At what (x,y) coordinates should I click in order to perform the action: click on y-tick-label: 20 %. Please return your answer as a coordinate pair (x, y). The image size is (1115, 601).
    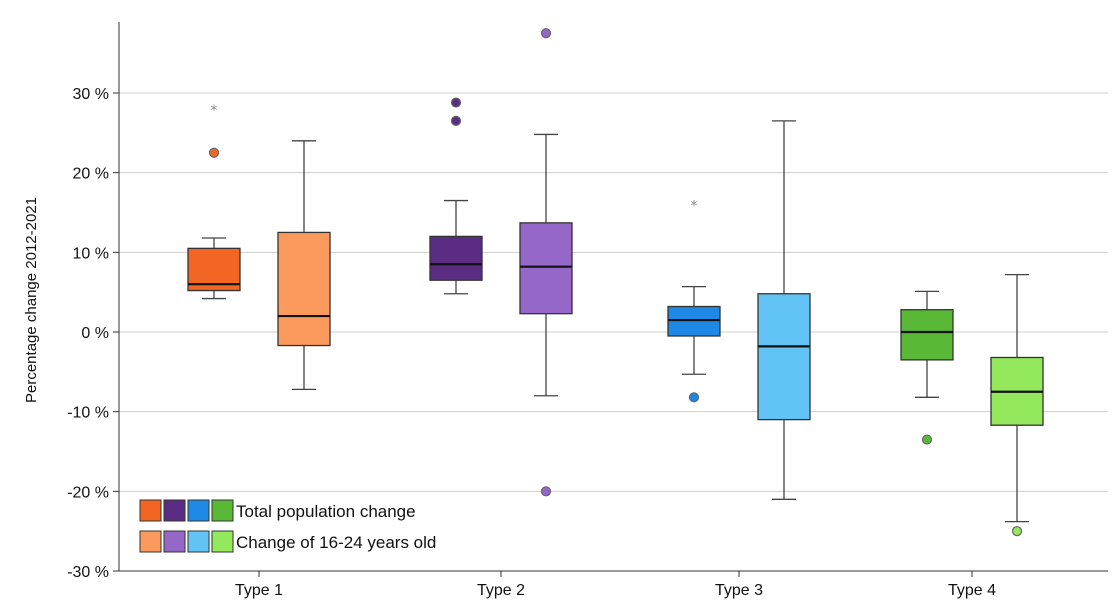
    Looking at the image, I should click on (91, 174).